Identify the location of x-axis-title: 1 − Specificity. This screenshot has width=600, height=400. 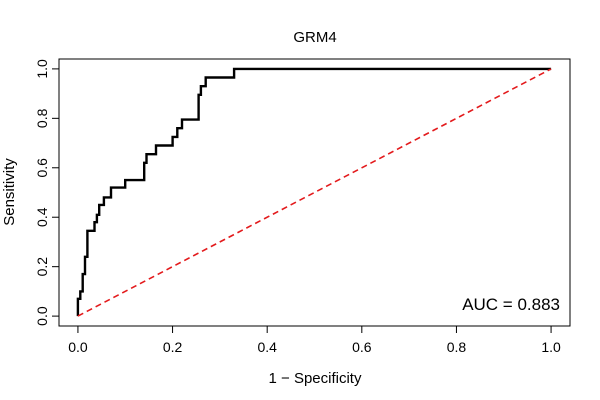
(315, 378).